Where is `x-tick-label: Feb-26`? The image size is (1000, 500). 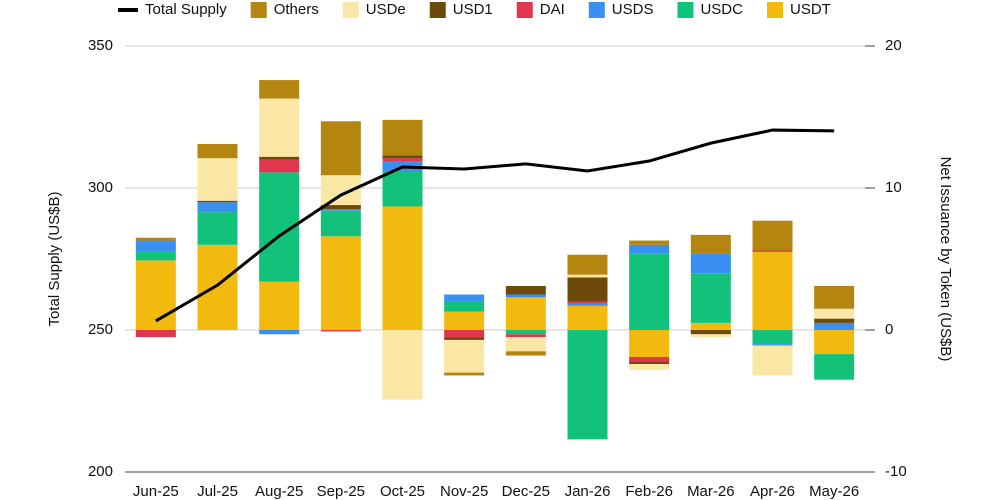 x-tick-label: Feb-26 is located at coordinates (649, 491).